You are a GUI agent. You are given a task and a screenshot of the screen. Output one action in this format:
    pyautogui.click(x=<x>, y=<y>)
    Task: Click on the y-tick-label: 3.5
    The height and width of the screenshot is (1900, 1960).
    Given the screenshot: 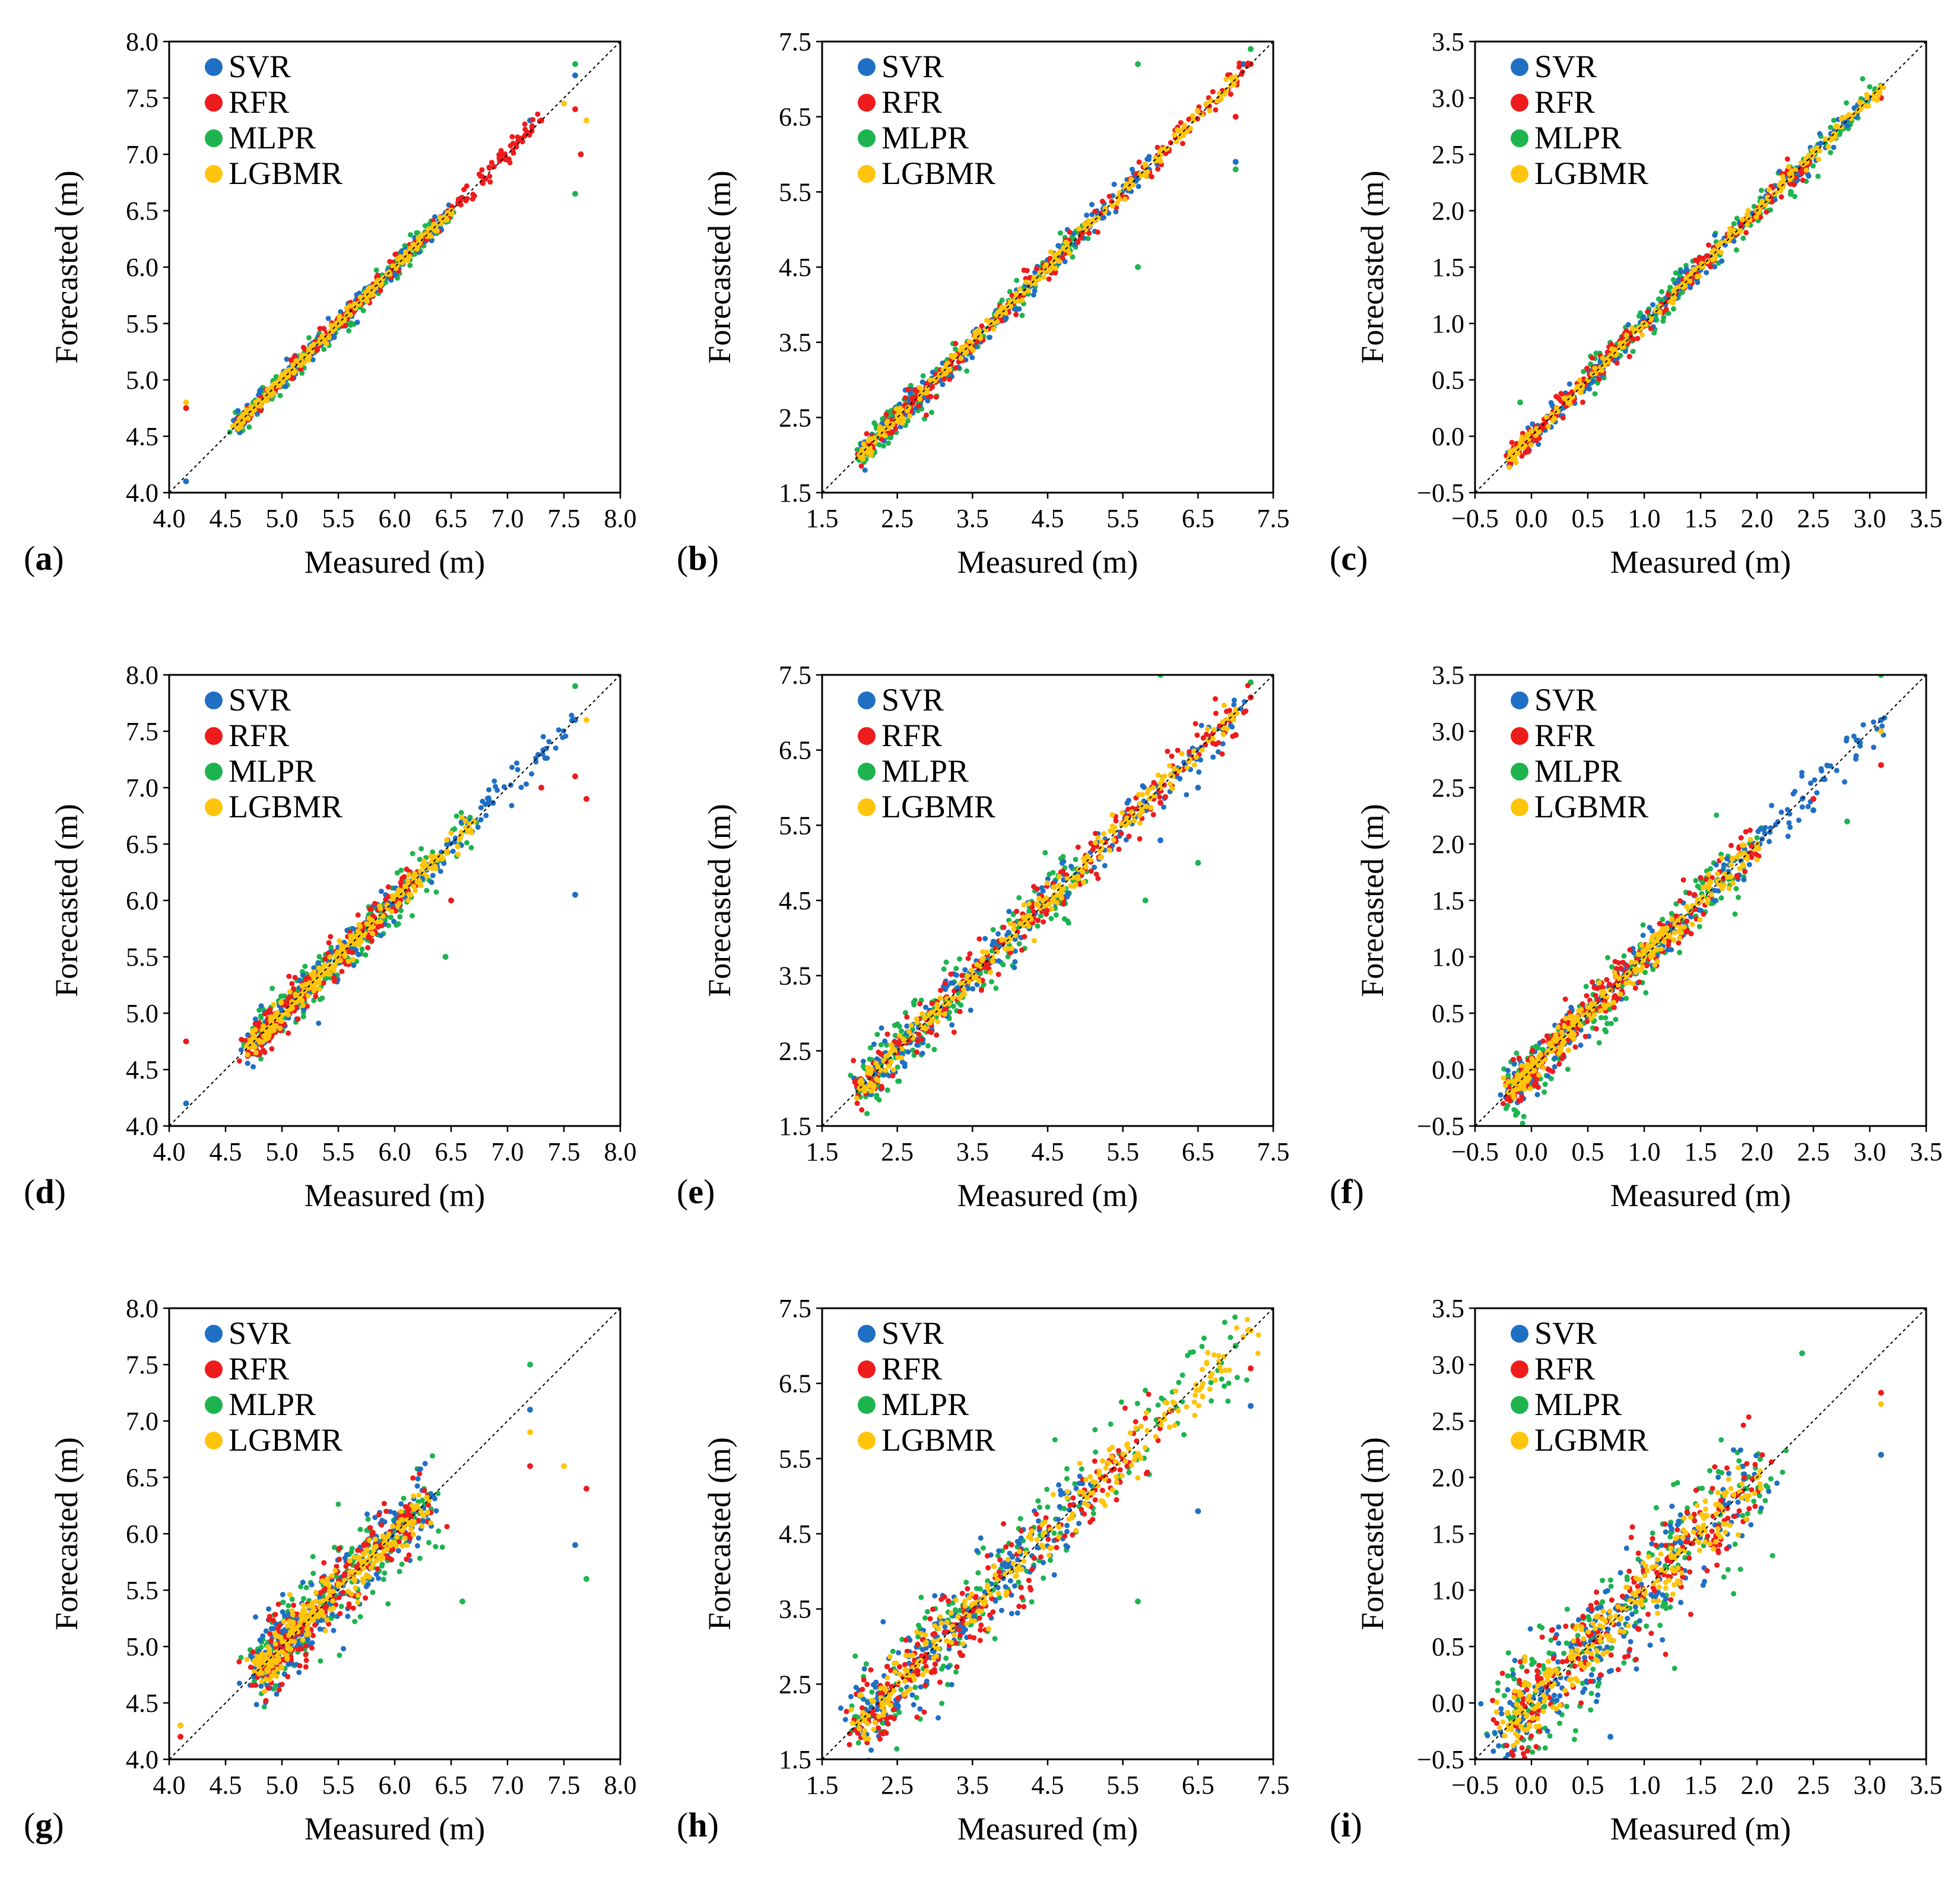 What is the action you would take?
    pyautogui.click(x=1448, y=41)
    